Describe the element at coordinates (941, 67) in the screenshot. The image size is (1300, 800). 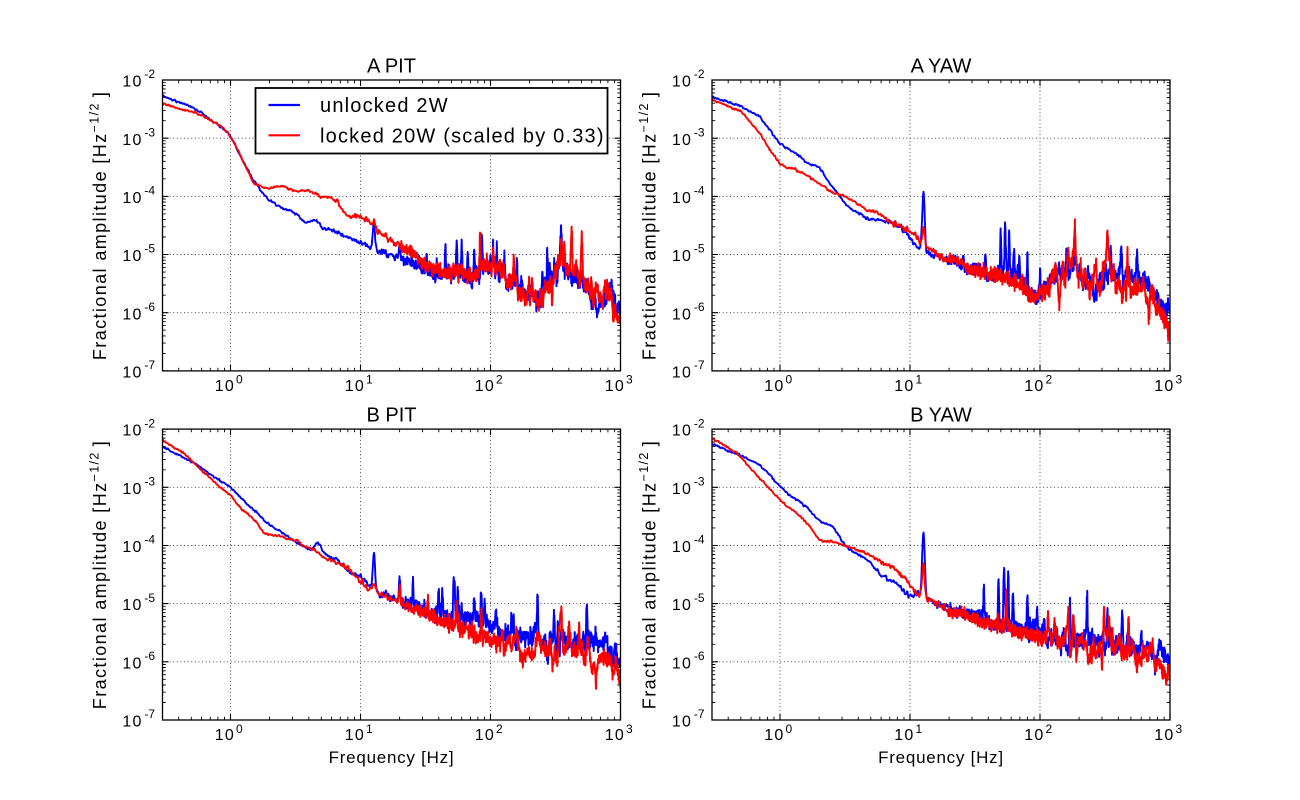
I see `svg-text: A YAW` at that location.